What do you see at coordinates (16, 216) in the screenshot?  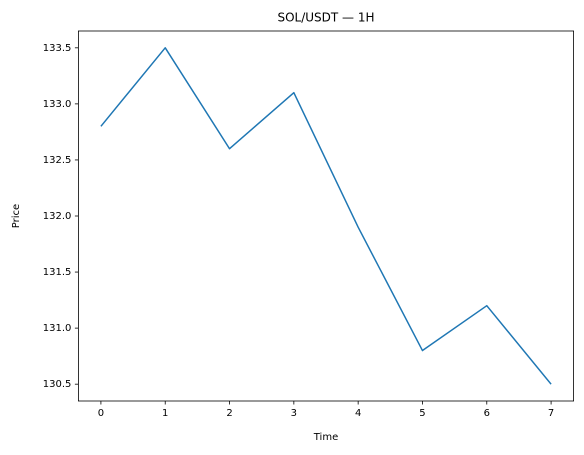 I see `y-axis-label: Price` at bounding box center [16, 216].